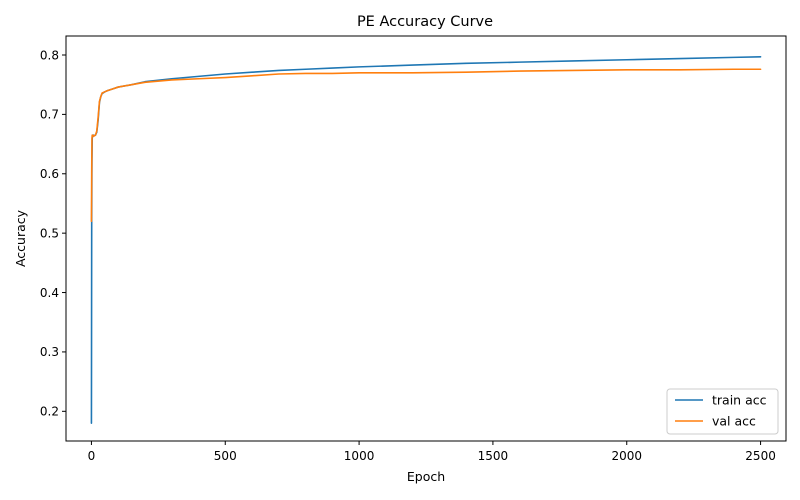  What do you see at coordinates (432, 452) in the screenshot?
I see `x-axis-ticks: 0 500 1000 1500 2000 2500` at bounding box center [432, 452].